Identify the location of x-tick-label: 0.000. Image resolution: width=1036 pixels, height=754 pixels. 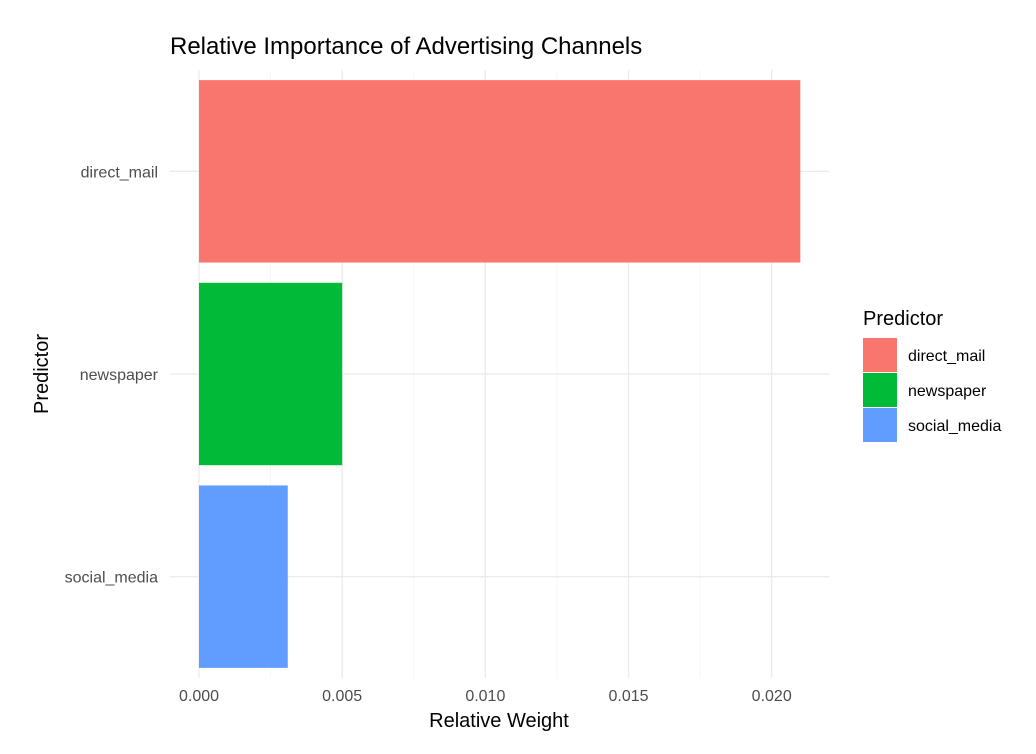
(199, 696).